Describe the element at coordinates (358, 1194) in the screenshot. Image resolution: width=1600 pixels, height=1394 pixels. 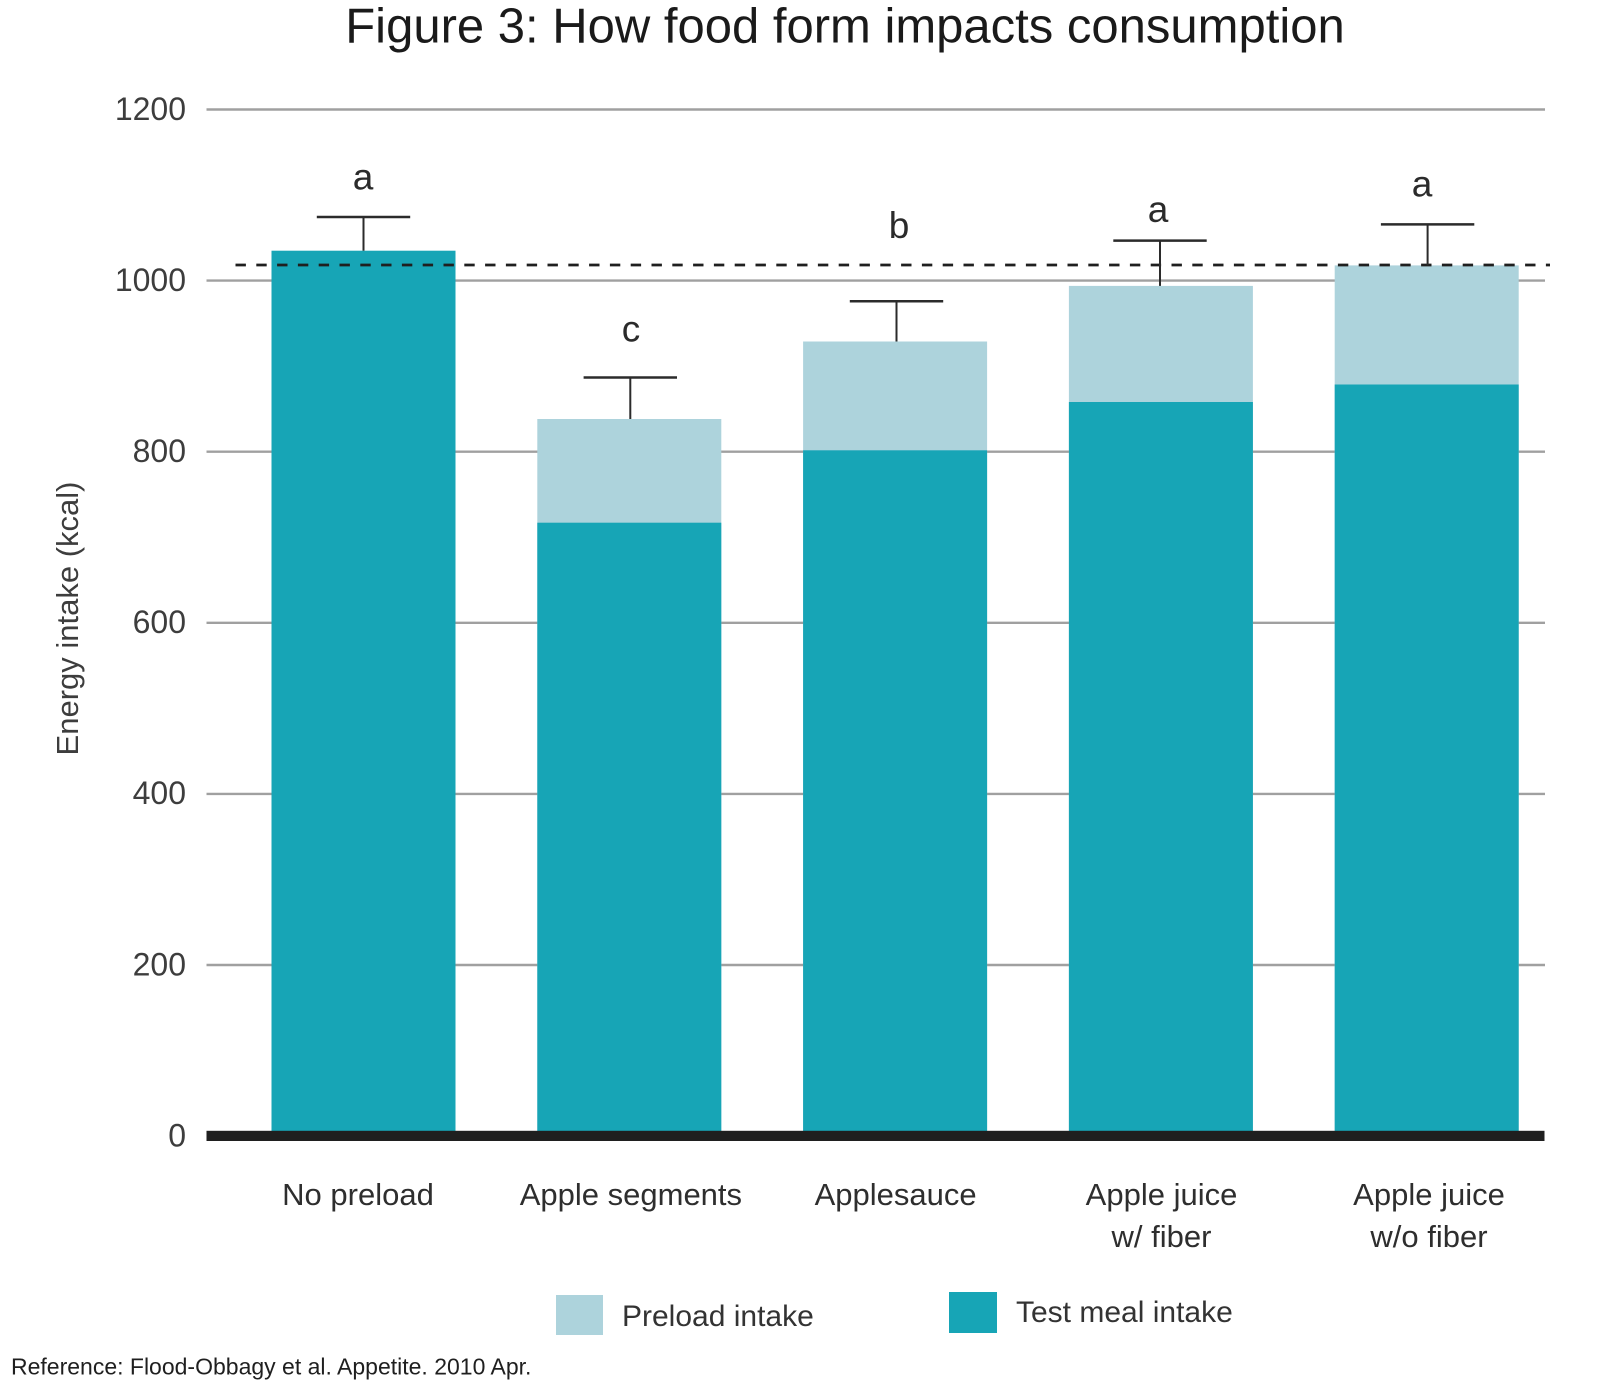
I see `svg-text: No preload` at that location.